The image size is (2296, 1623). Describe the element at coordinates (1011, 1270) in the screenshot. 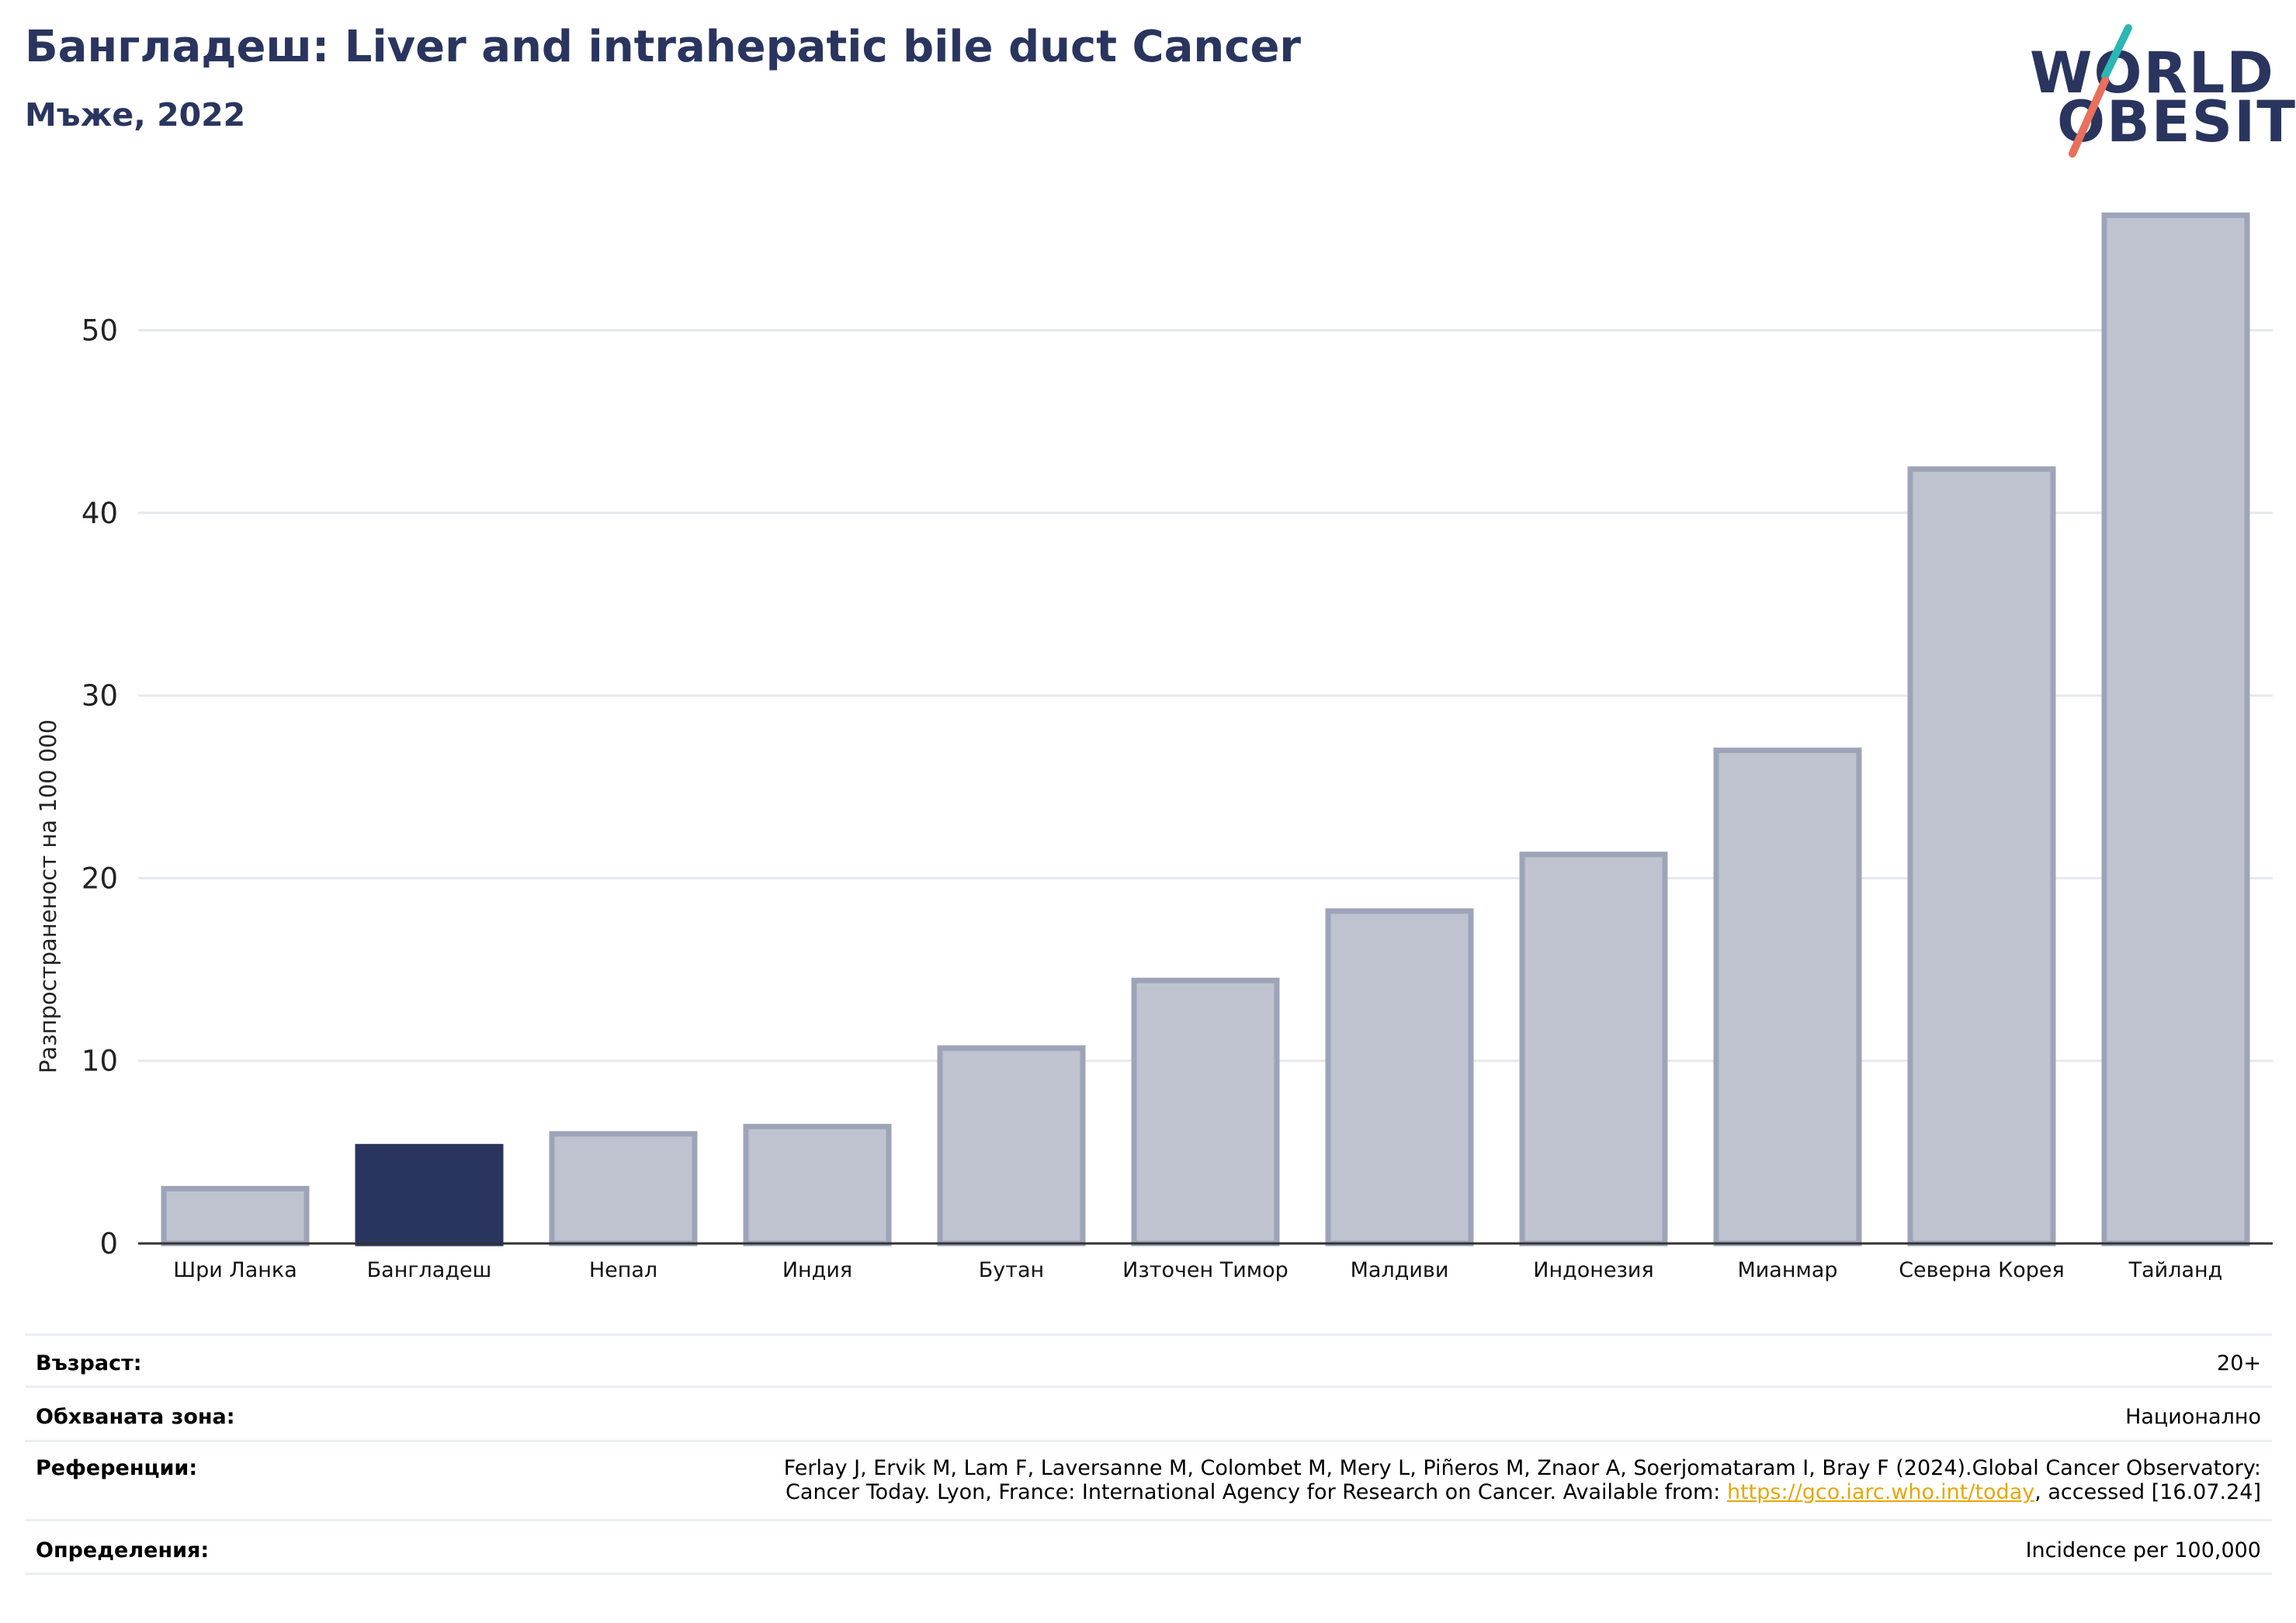

I see `x-tick-label: Бутан` at that location.